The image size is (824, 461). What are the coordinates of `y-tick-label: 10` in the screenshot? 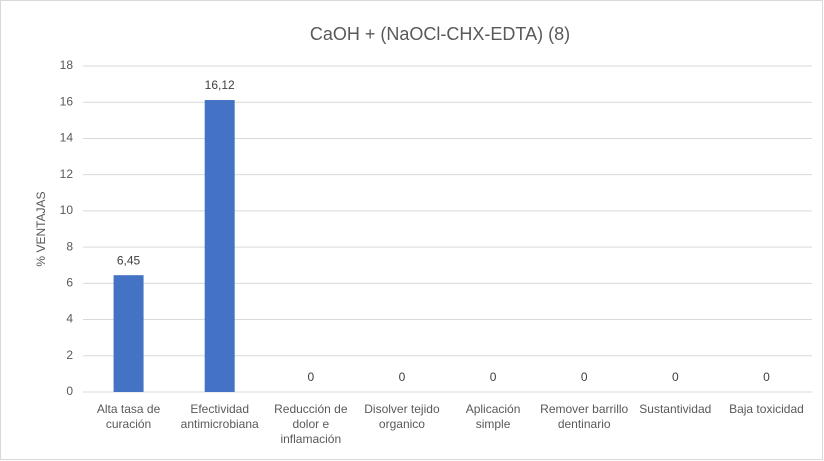 It's located at (67, 210).